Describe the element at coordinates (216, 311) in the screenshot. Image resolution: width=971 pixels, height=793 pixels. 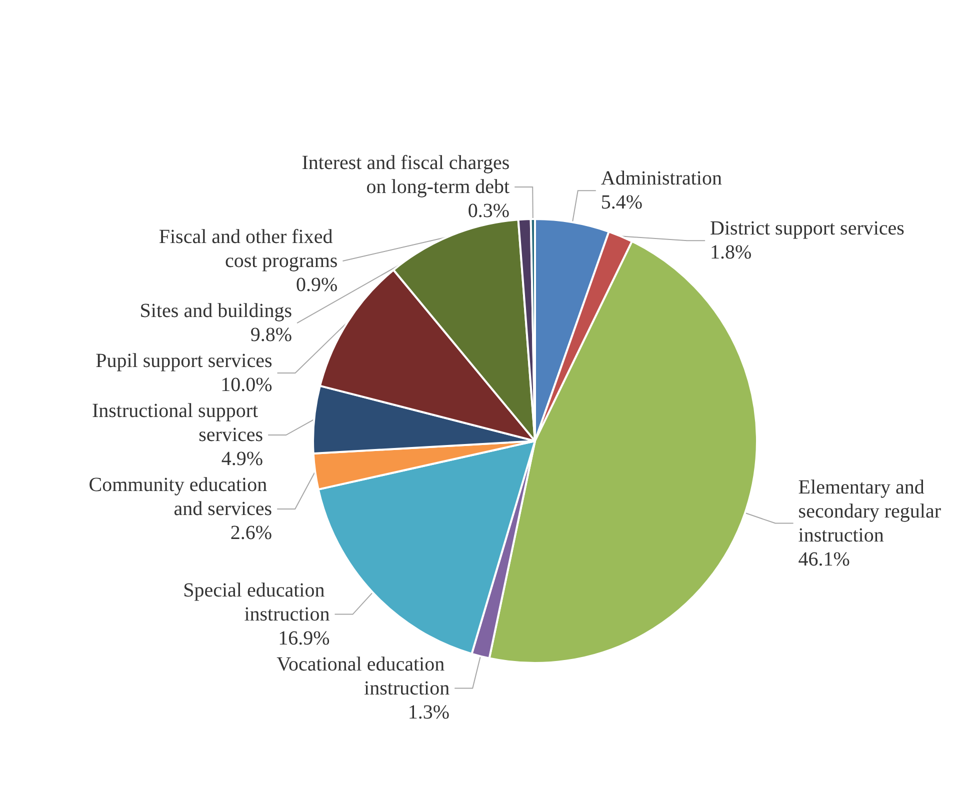
I see `slice-label: Sites and buildings` at that location.